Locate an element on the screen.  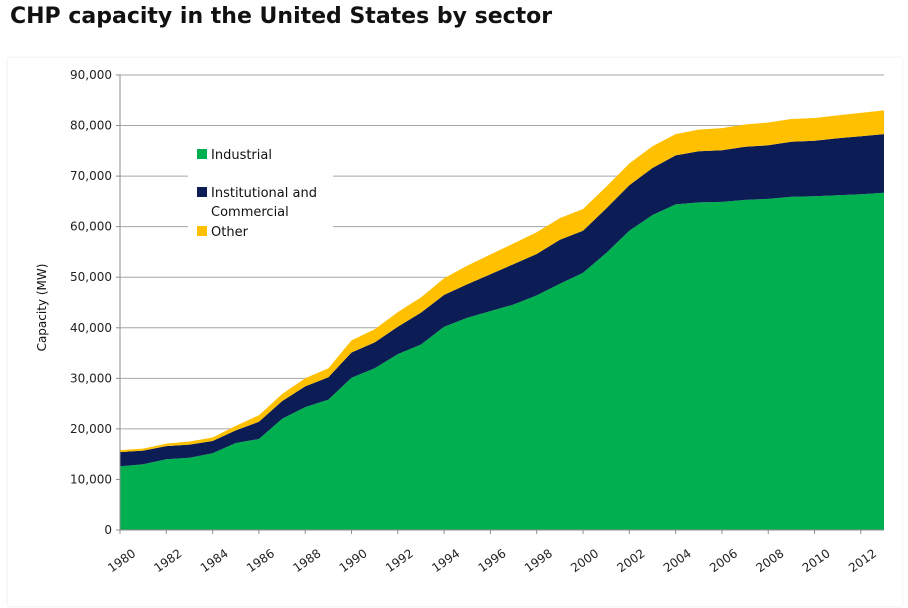
x-tick-label: 2008 is located at coordinates (769, 560).